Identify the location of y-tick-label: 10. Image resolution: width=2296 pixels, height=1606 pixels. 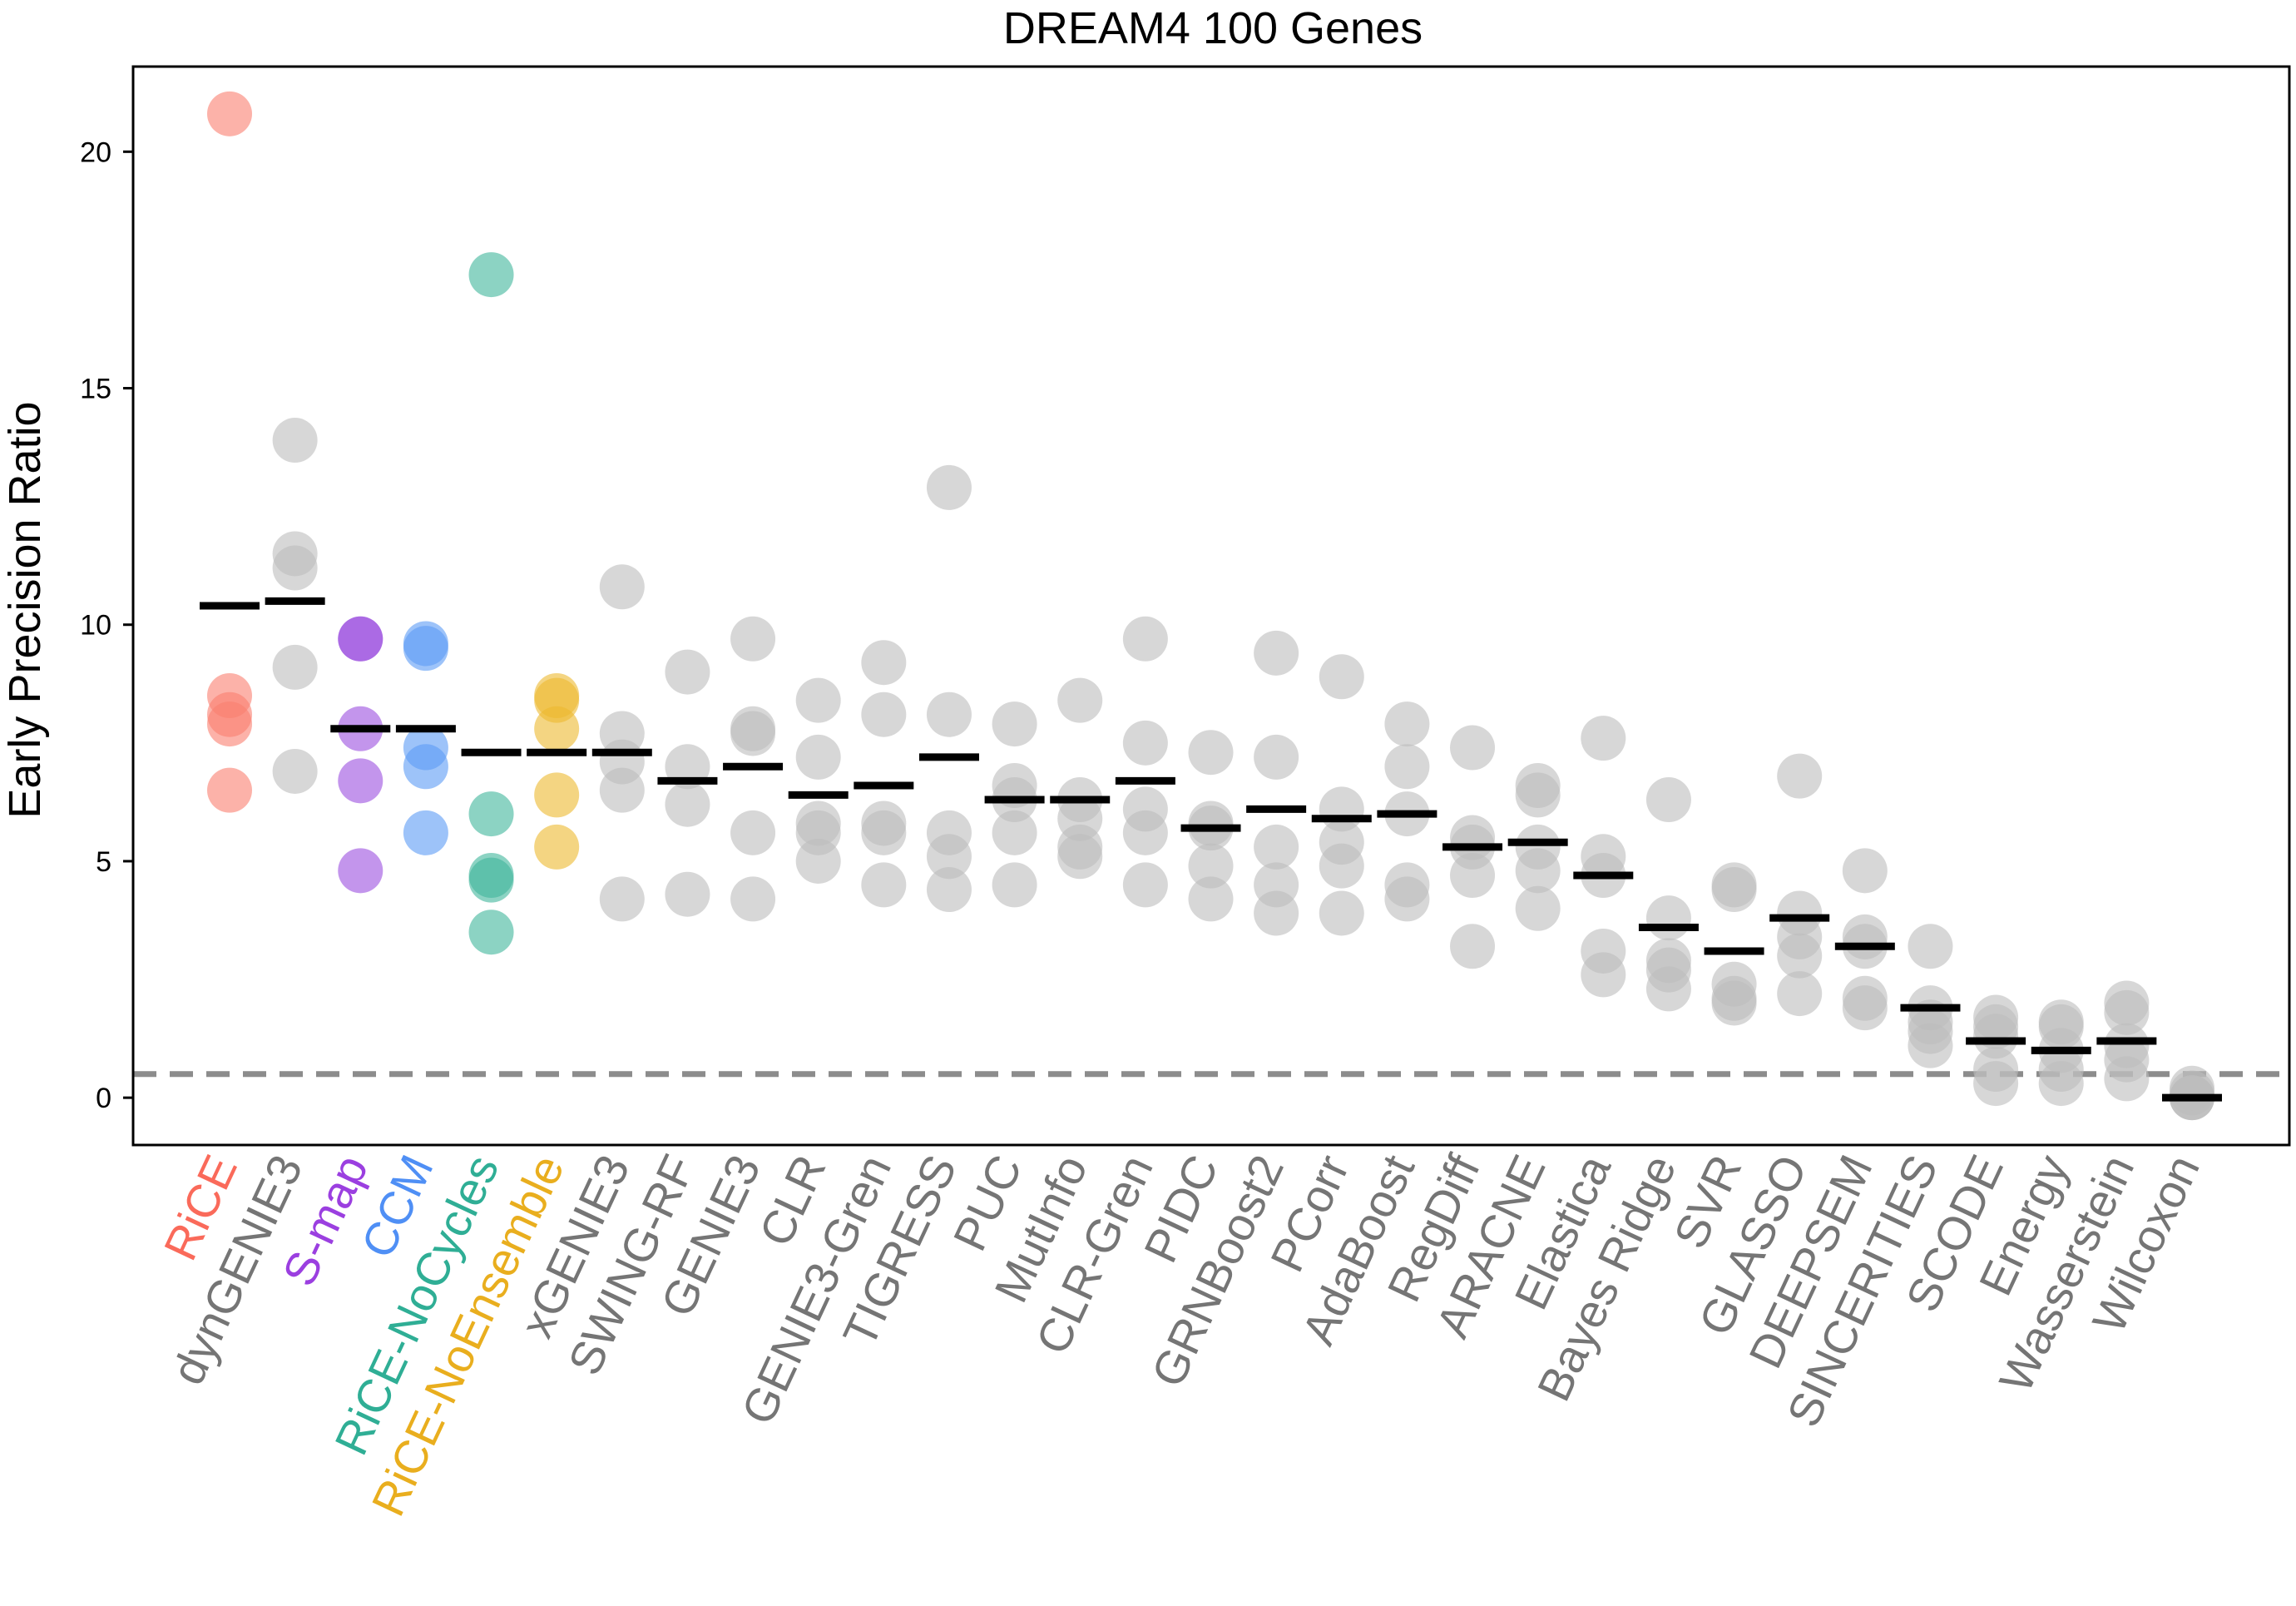
(95, 626).